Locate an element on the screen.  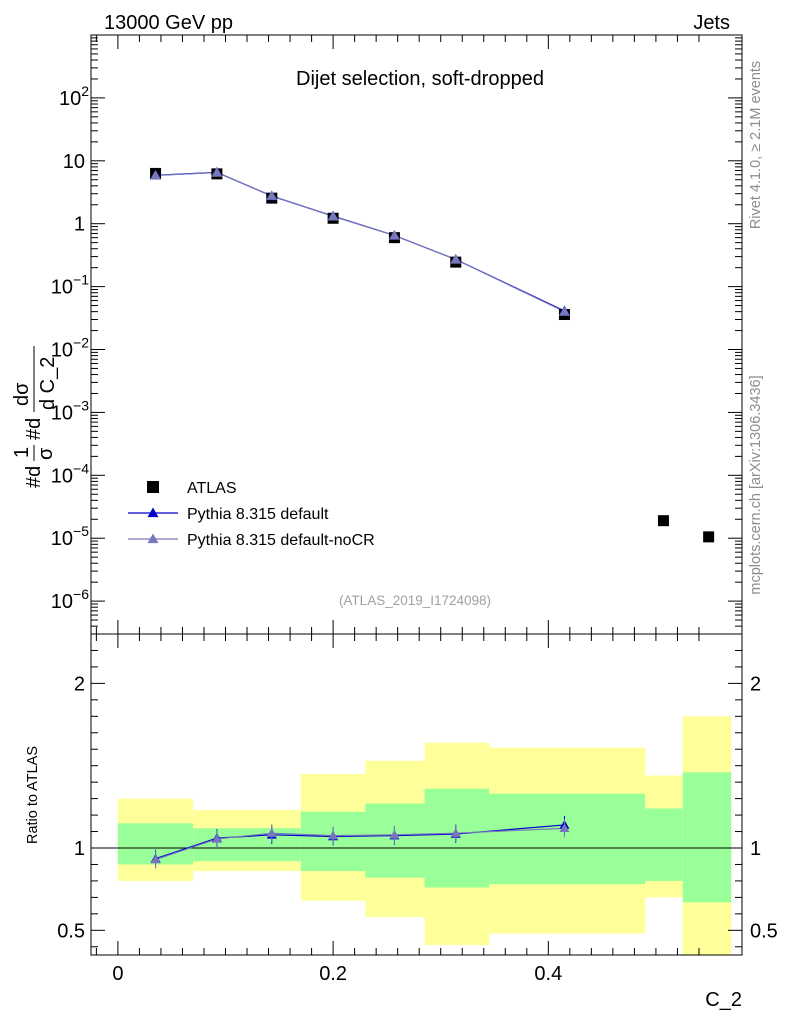
y-axis-label: #d 1 σ #d dσ d C_2 is located at coordinates (35, 417).